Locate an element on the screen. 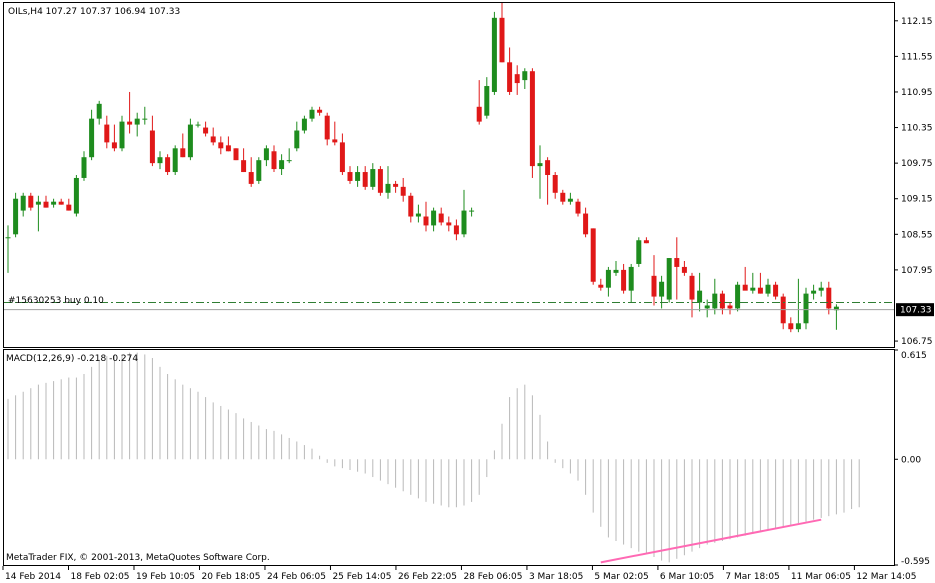 This screenshot has height=583, width=935. time-tick-label: 6 Mar 10:05 is located at coordinates (687, 577).